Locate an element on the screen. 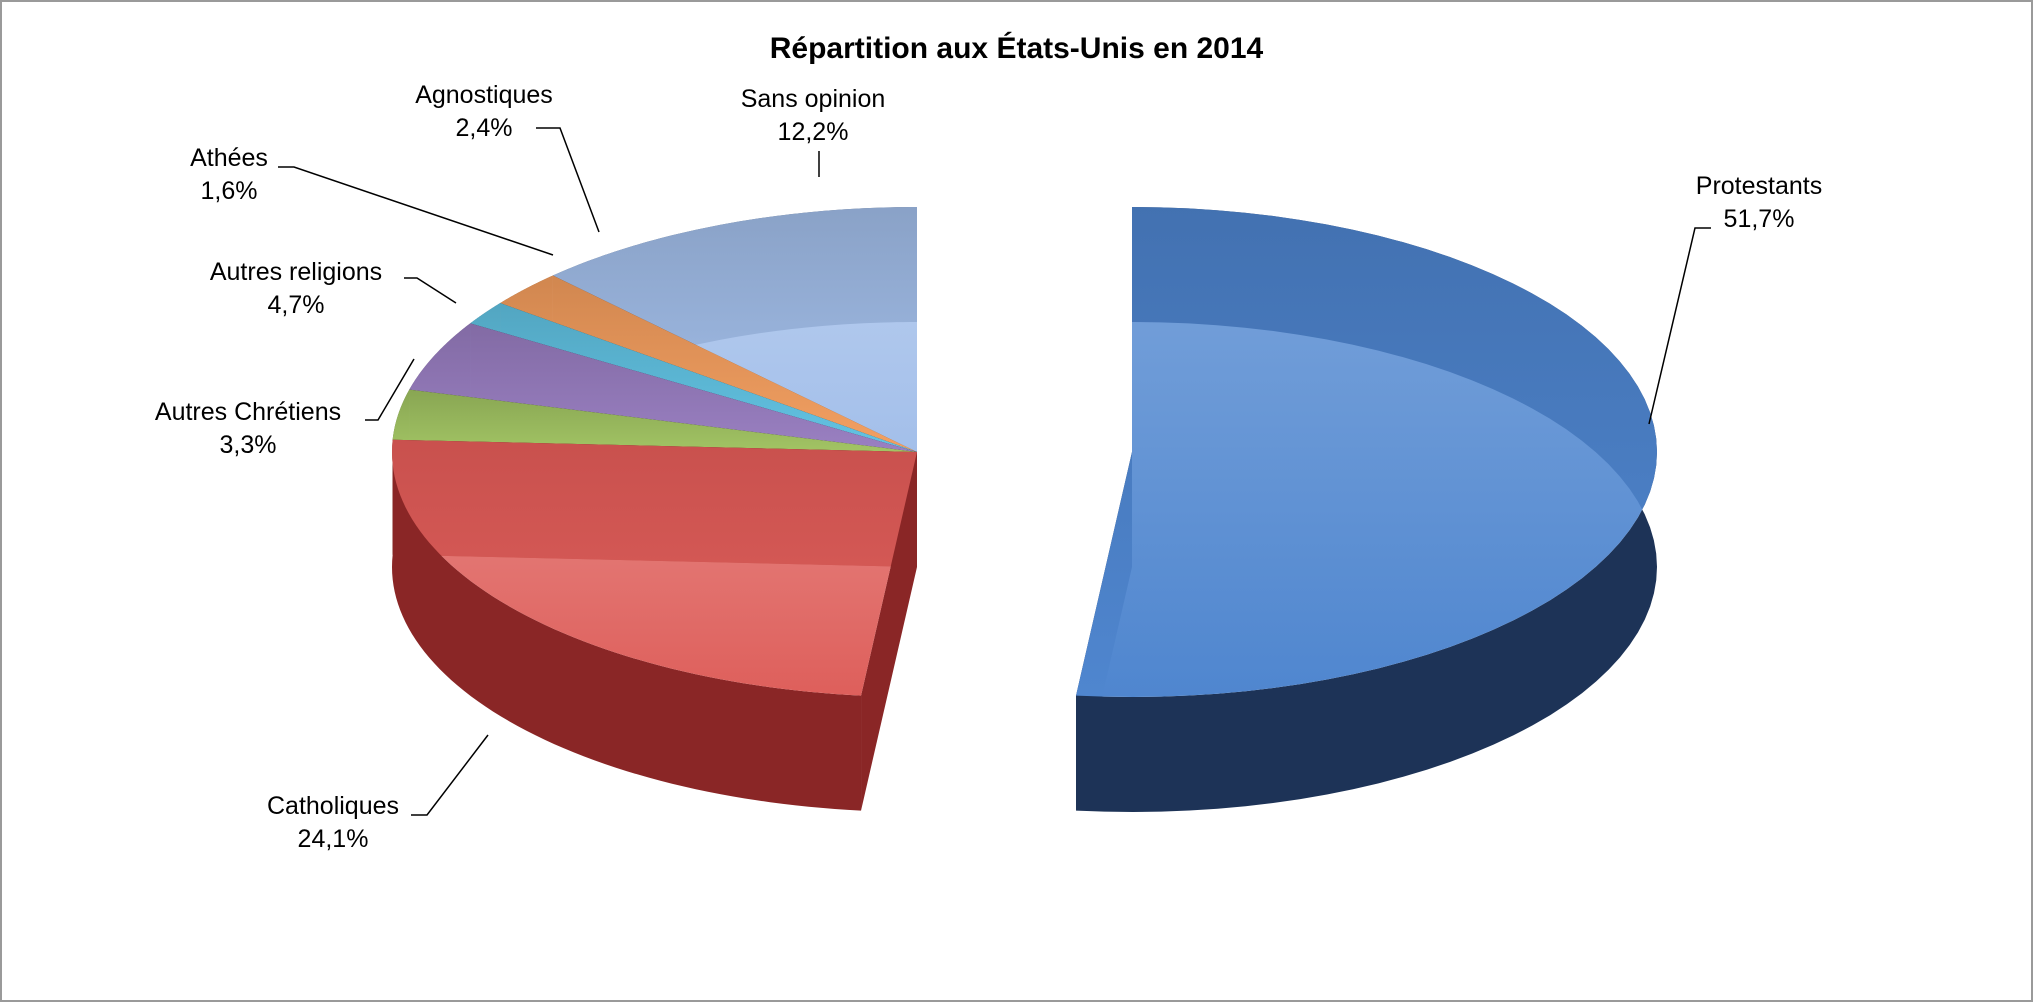  slice-value: 2,4% is located at coordinates (484, 128).